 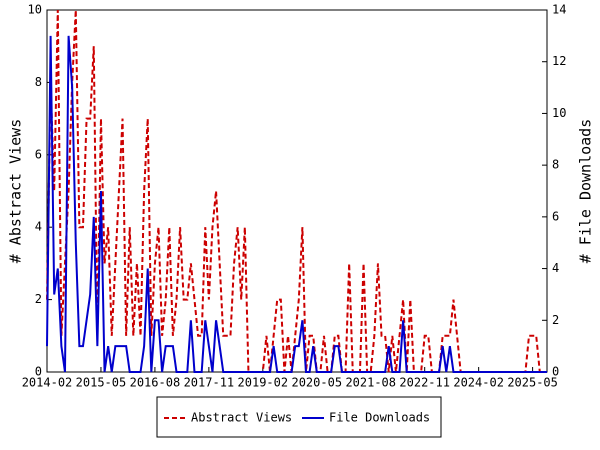 I want to click on x-tick-label: 2022-11, so click(x=424, y=383).